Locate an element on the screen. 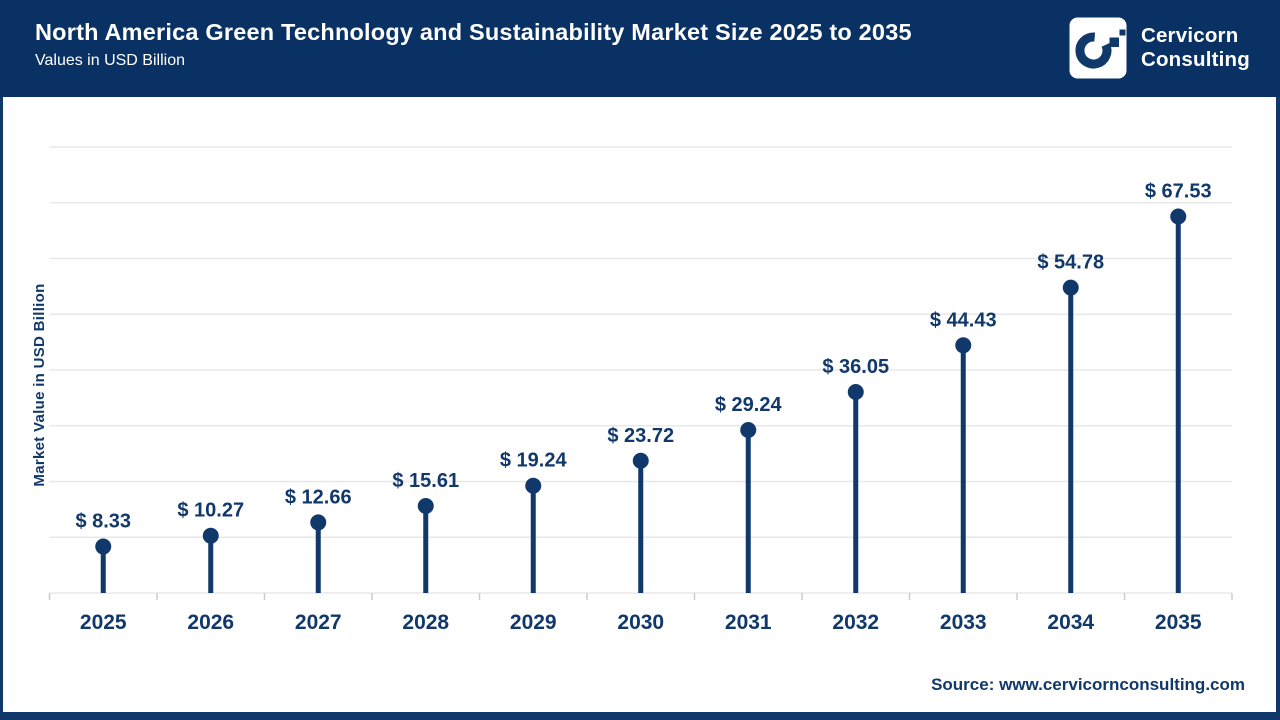 The height and width of the screenshot is (720, 1280). data-point-2027 is located at coordinates (318, 522).